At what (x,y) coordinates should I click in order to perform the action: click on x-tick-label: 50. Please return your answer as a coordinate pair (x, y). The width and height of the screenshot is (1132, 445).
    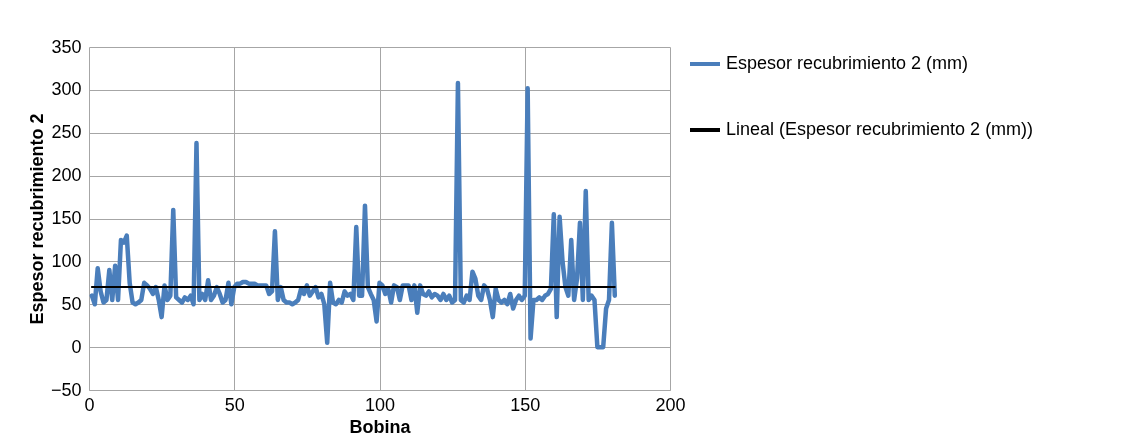
    Looking at the image, I should click on (234, 404).